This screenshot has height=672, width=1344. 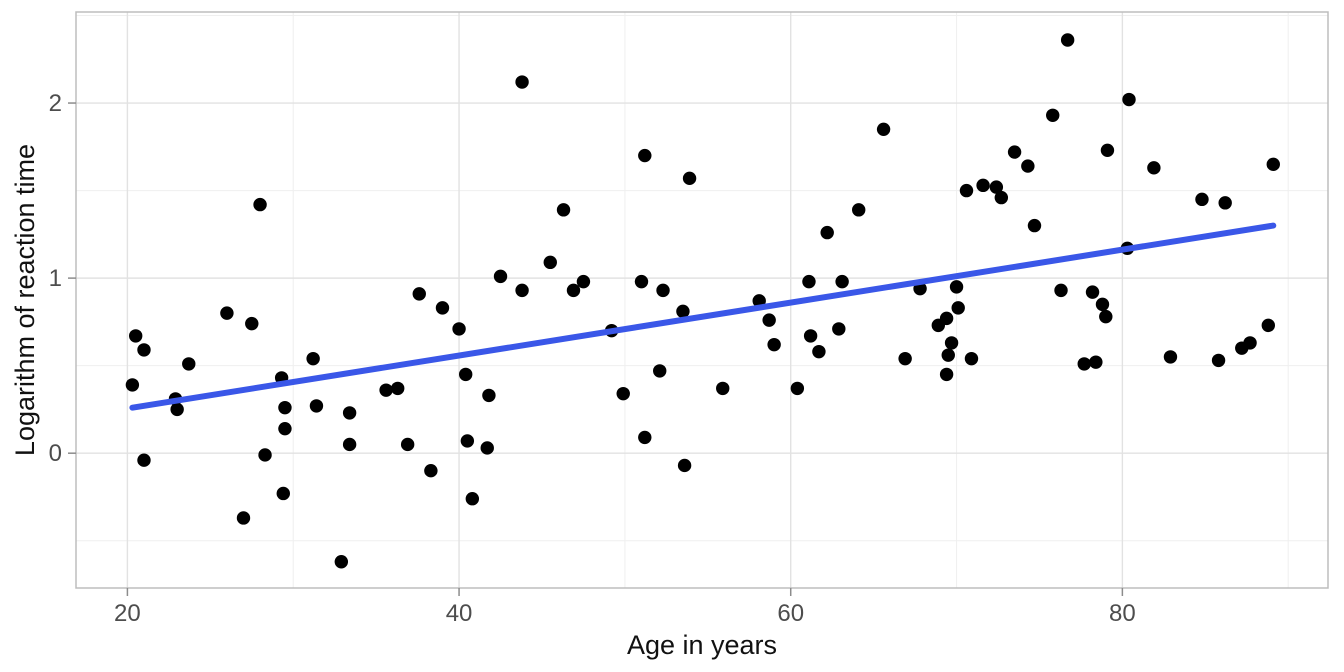 What do you see at coordinates (55, 278) in the screenshot?
I see `y-tick-label: 1` at bounding box center [55, 278].